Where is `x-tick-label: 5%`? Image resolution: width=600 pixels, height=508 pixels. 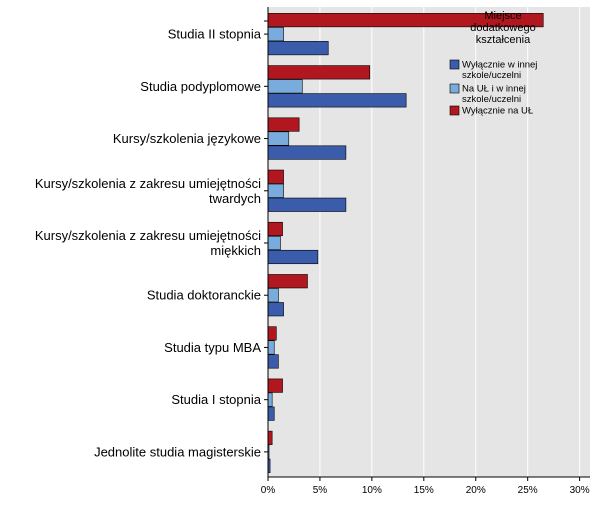
x-tick-label: 5% is located at coordinates (320, 490).